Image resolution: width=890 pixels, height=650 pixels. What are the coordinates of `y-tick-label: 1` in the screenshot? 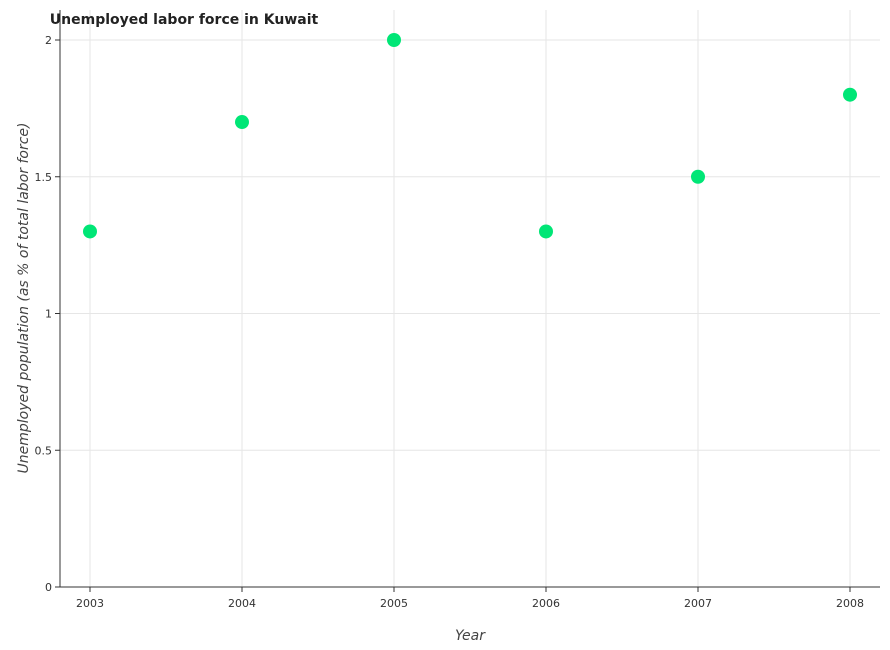 It's located at (48, 314).